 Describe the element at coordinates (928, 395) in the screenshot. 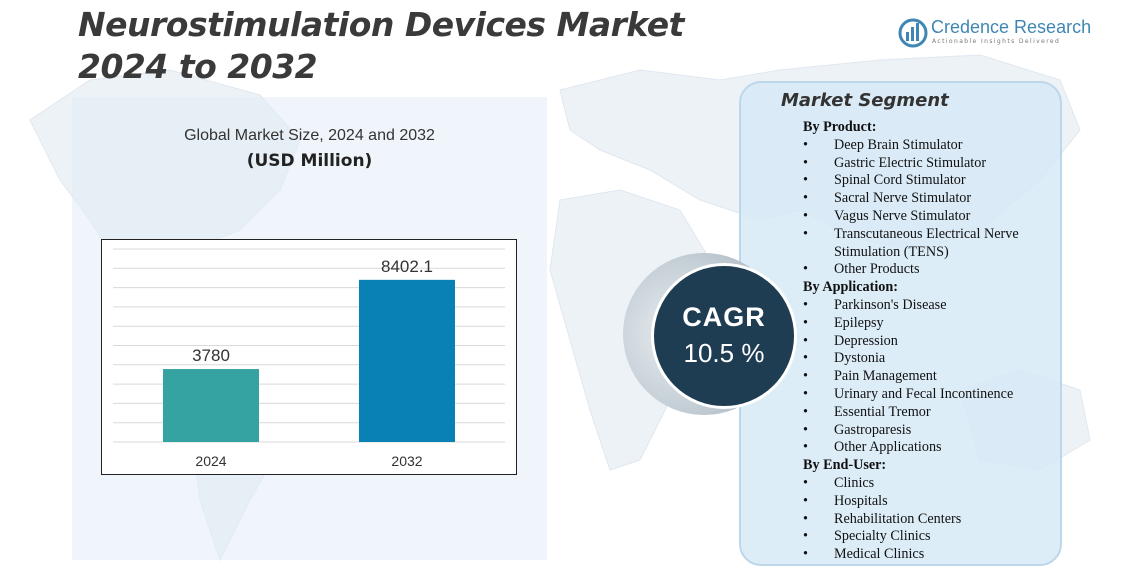

I see `list-item: Urinary and Fecal Incontinence` at that location.